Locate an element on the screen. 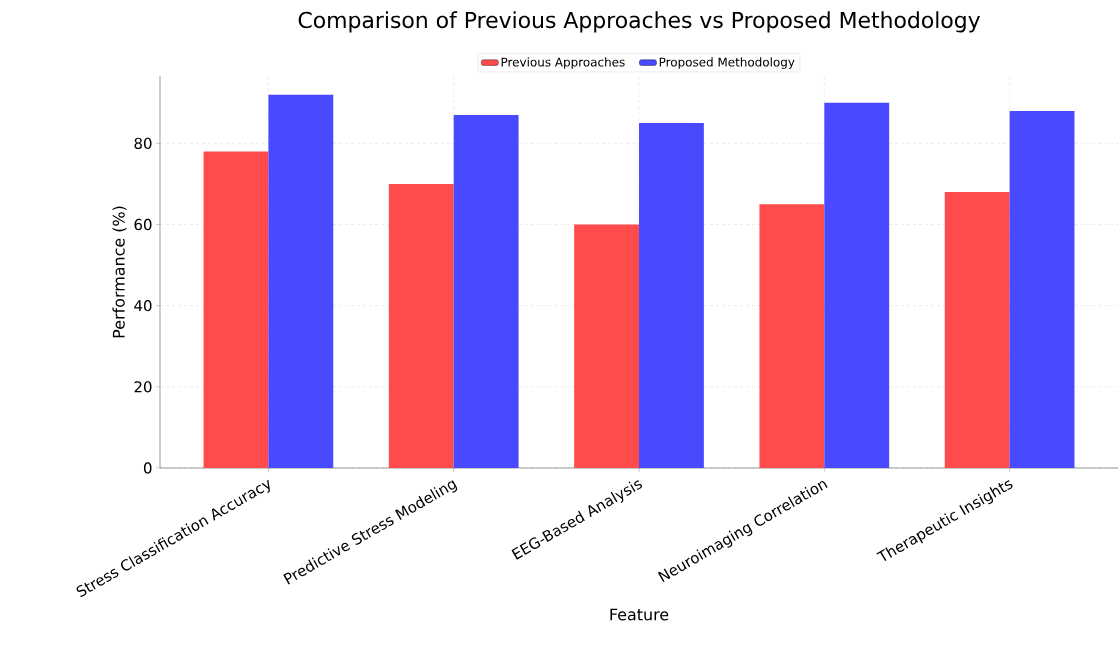  legend-label: Proposed Methodology is located at coordinates (727, 63).